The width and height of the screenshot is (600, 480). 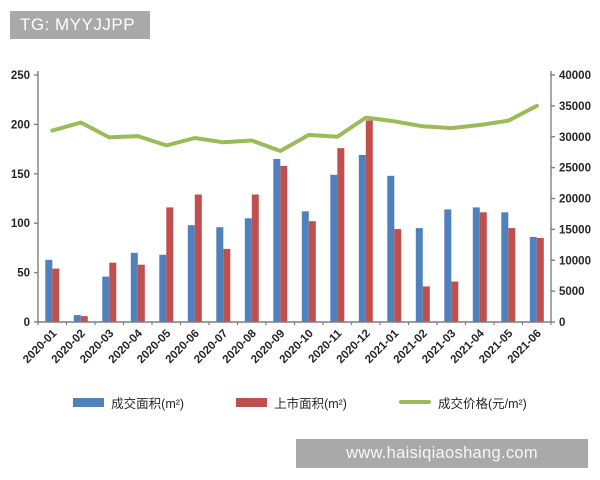 I want to click on legend-item-listed-area: 上市面积(m²), so click(x=291, y=402).